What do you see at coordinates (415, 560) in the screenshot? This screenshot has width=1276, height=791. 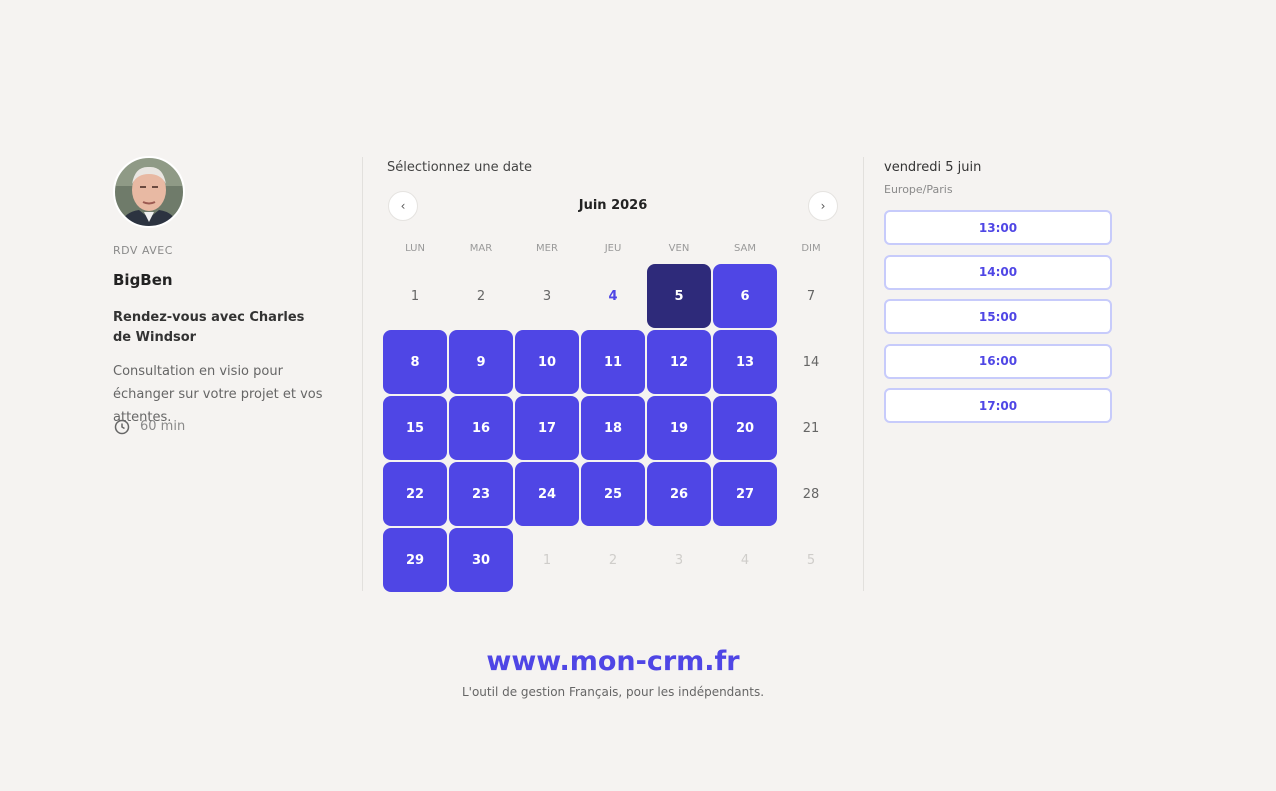 I see `day-cell: 29` at bounding box center [415, 560].